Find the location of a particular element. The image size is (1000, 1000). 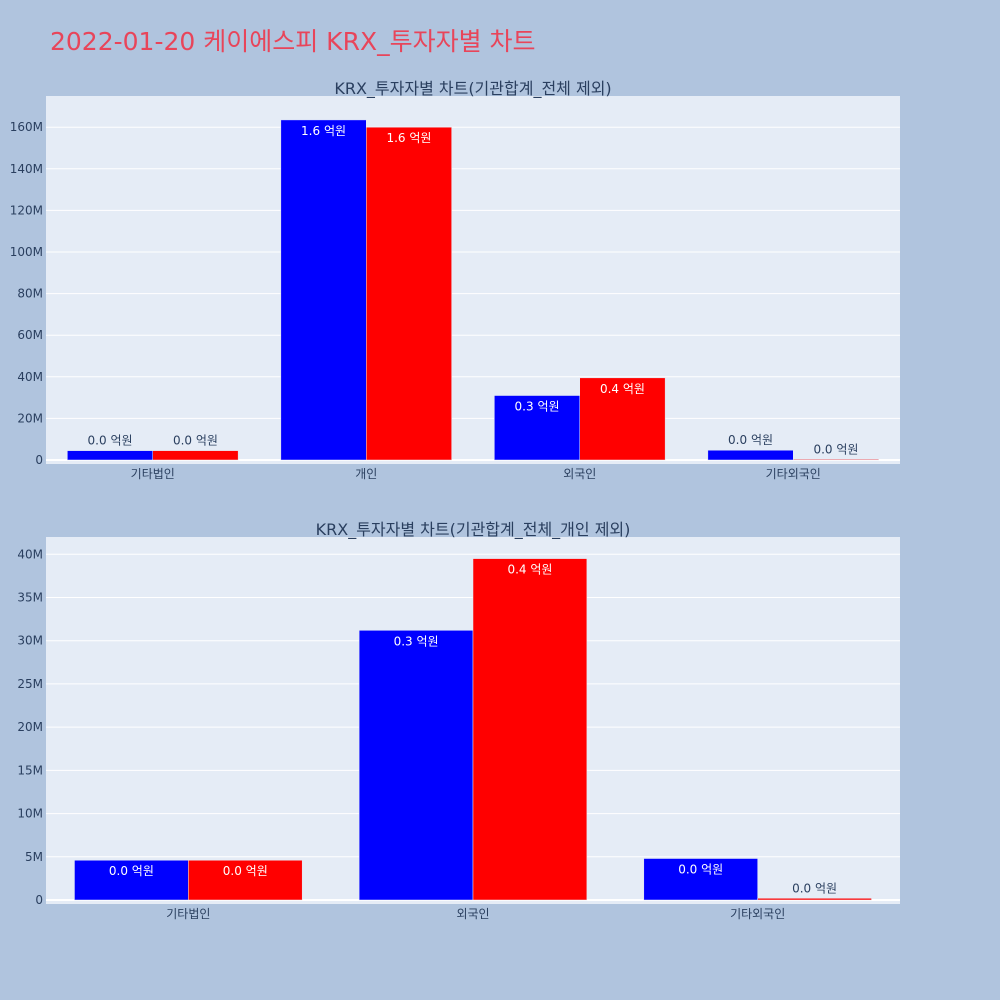

chart-0-y-tick-label: 160M is located at coordinates (26, 127).